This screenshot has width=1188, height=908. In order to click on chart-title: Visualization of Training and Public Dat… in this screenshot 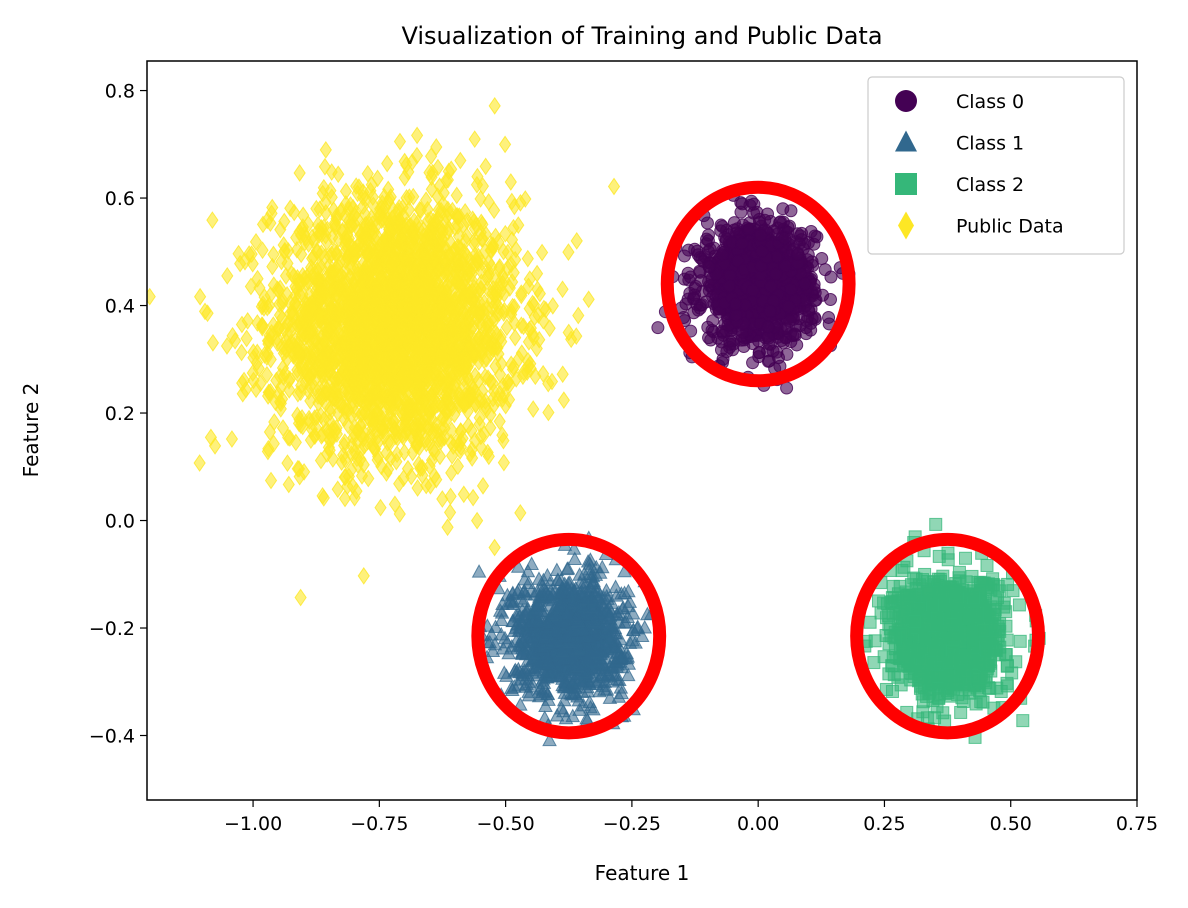, I will do `click(641, 36)`.